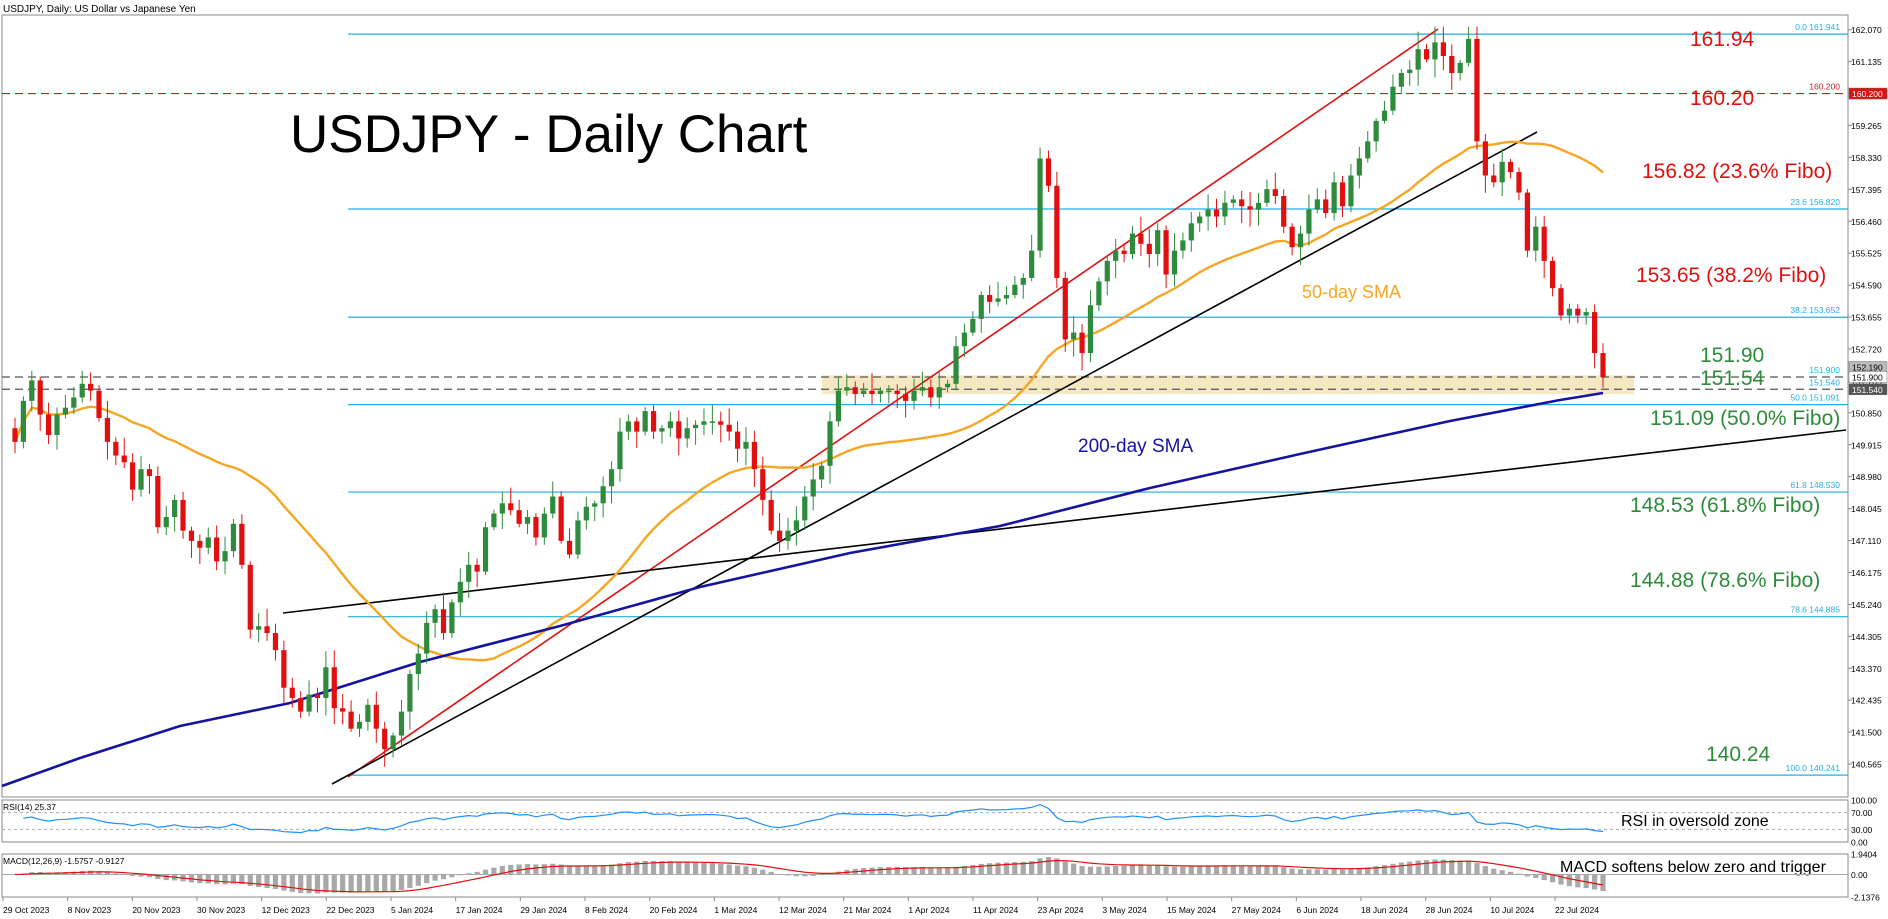 This screenshot has height=919, width=1888. Describe the element at coordinates (1859, 875) in the screenshot. I see `macd-tick-label: 0.00` at that location.